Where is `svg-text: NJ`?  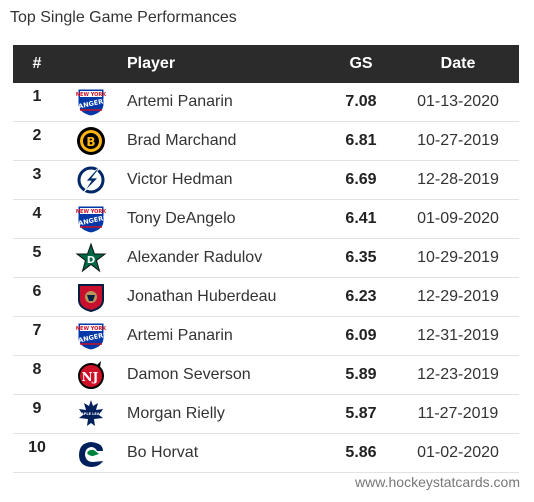 svg-text: NJ is located at coordinates (90, 377).